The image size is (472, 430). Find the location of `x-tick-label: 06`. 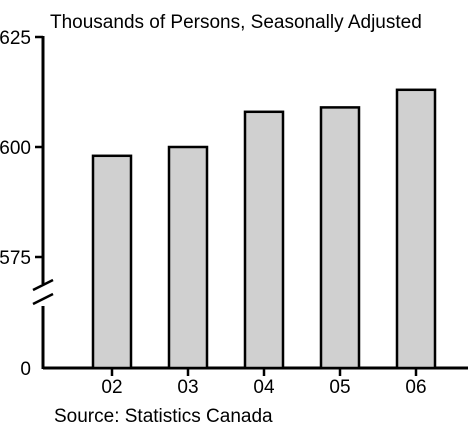

x-tick-label: 06 is located at coordinates (415, 387).